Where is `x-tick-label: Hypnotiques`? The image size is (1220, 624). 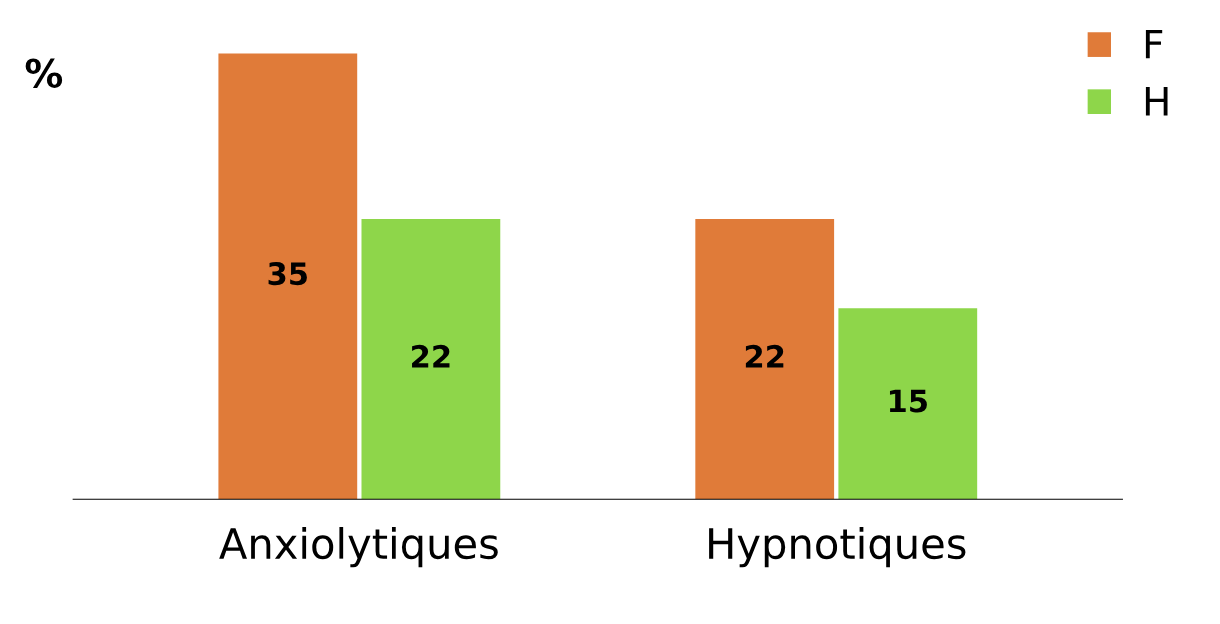 x-tick-label: Hypnotiques is located at coordinates (837, 547).